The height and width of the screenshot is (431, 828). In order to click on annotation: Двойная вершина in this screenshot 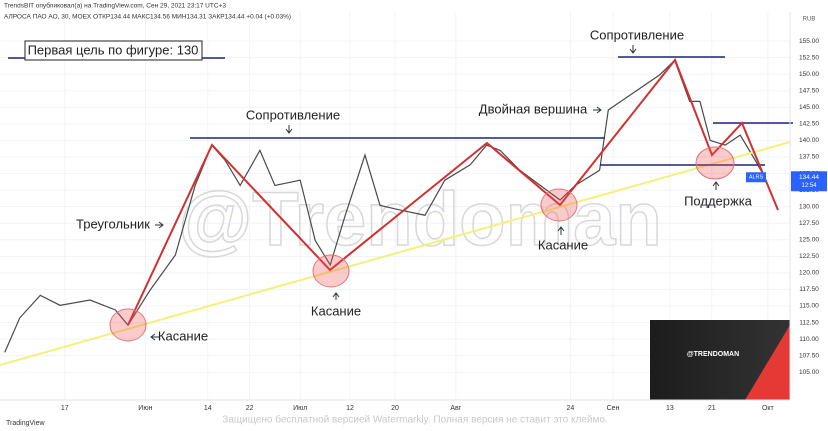, I will do `click(533, 108)`.